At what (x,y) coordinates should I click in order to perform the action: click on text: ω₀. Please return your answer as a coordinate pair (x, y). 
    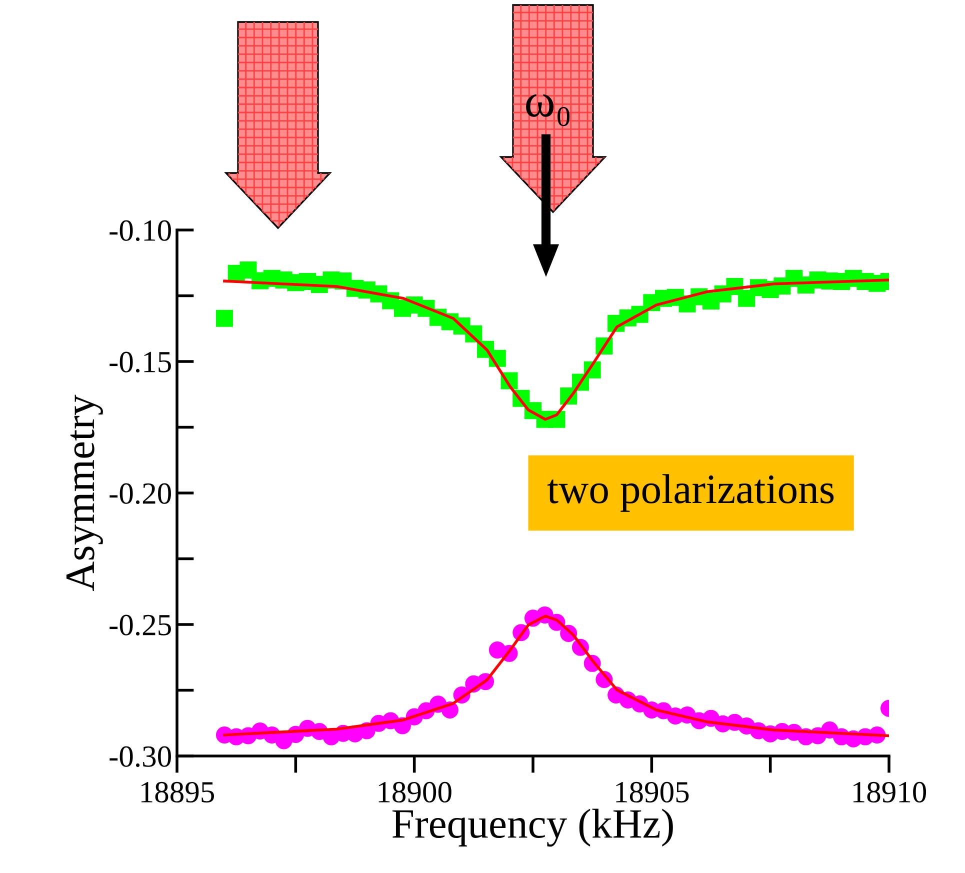
    Looking at the image, I should click on (548, 110).